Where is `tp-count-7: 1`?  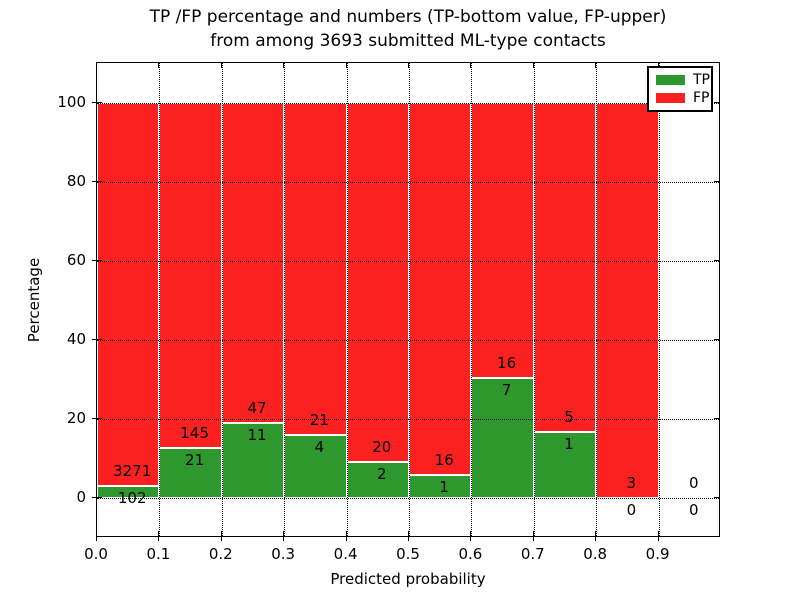 tp-count-7: 1 is located at coordinates (569, 444).